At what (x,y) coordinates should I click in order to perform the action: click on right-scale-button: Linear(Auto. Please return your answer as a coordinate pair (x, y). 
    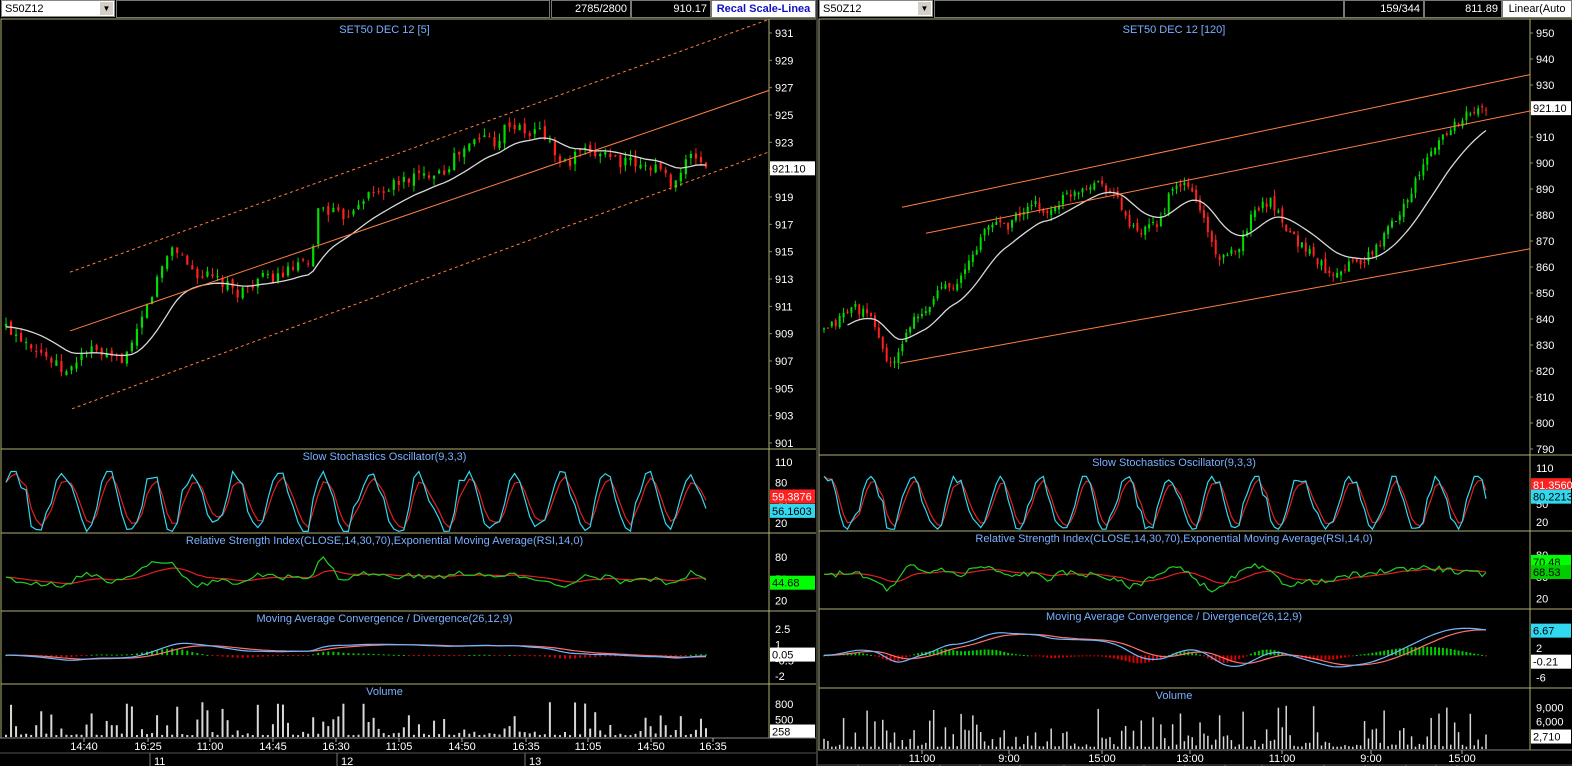
    Looking at the image, I should click on (1537, 9).